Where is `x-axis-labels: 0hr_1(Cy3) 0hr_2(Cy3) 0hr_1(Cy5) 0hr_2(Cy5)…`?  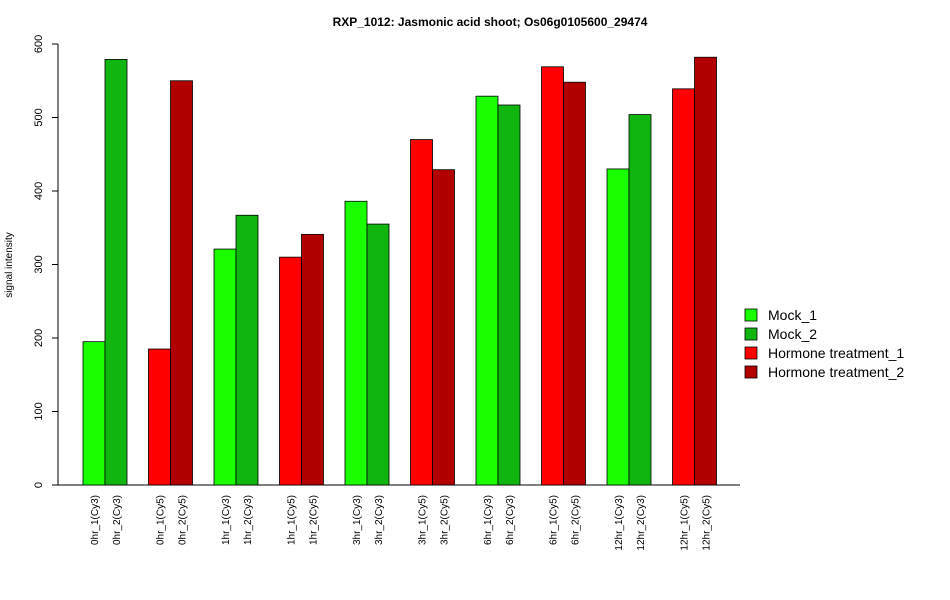 x-axis-labels: 0hr_1(Cy3) 0hr_2(Cy3) 0hr_1(Cy5) 0hr_2(Cy5)… is located at coordinates (401, 523).